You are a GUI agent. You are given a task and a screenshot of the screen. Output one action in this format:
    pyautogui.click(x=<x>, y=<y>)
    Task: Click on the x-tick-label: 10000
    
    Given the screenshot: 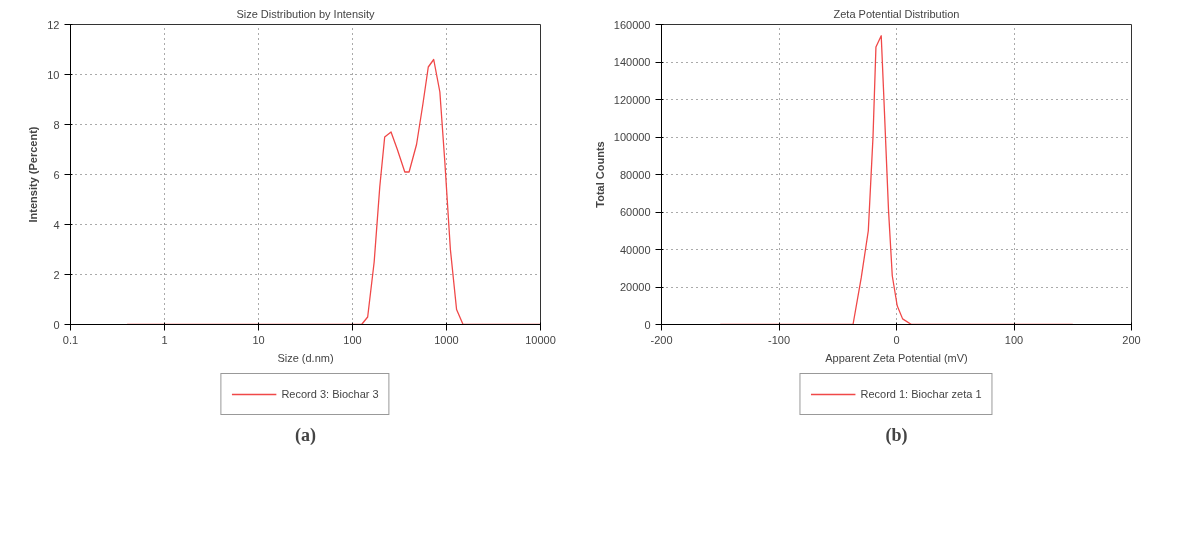 What is the action you would take?
    pyautogui.click(x=540, y=339)
    